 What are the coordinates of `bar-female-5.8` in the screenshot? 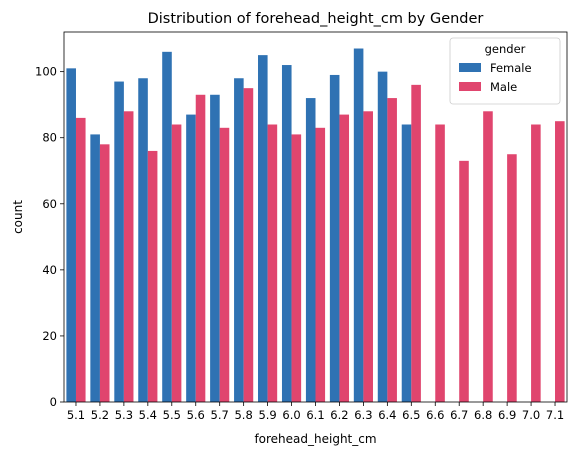 It's located at (239, 240).